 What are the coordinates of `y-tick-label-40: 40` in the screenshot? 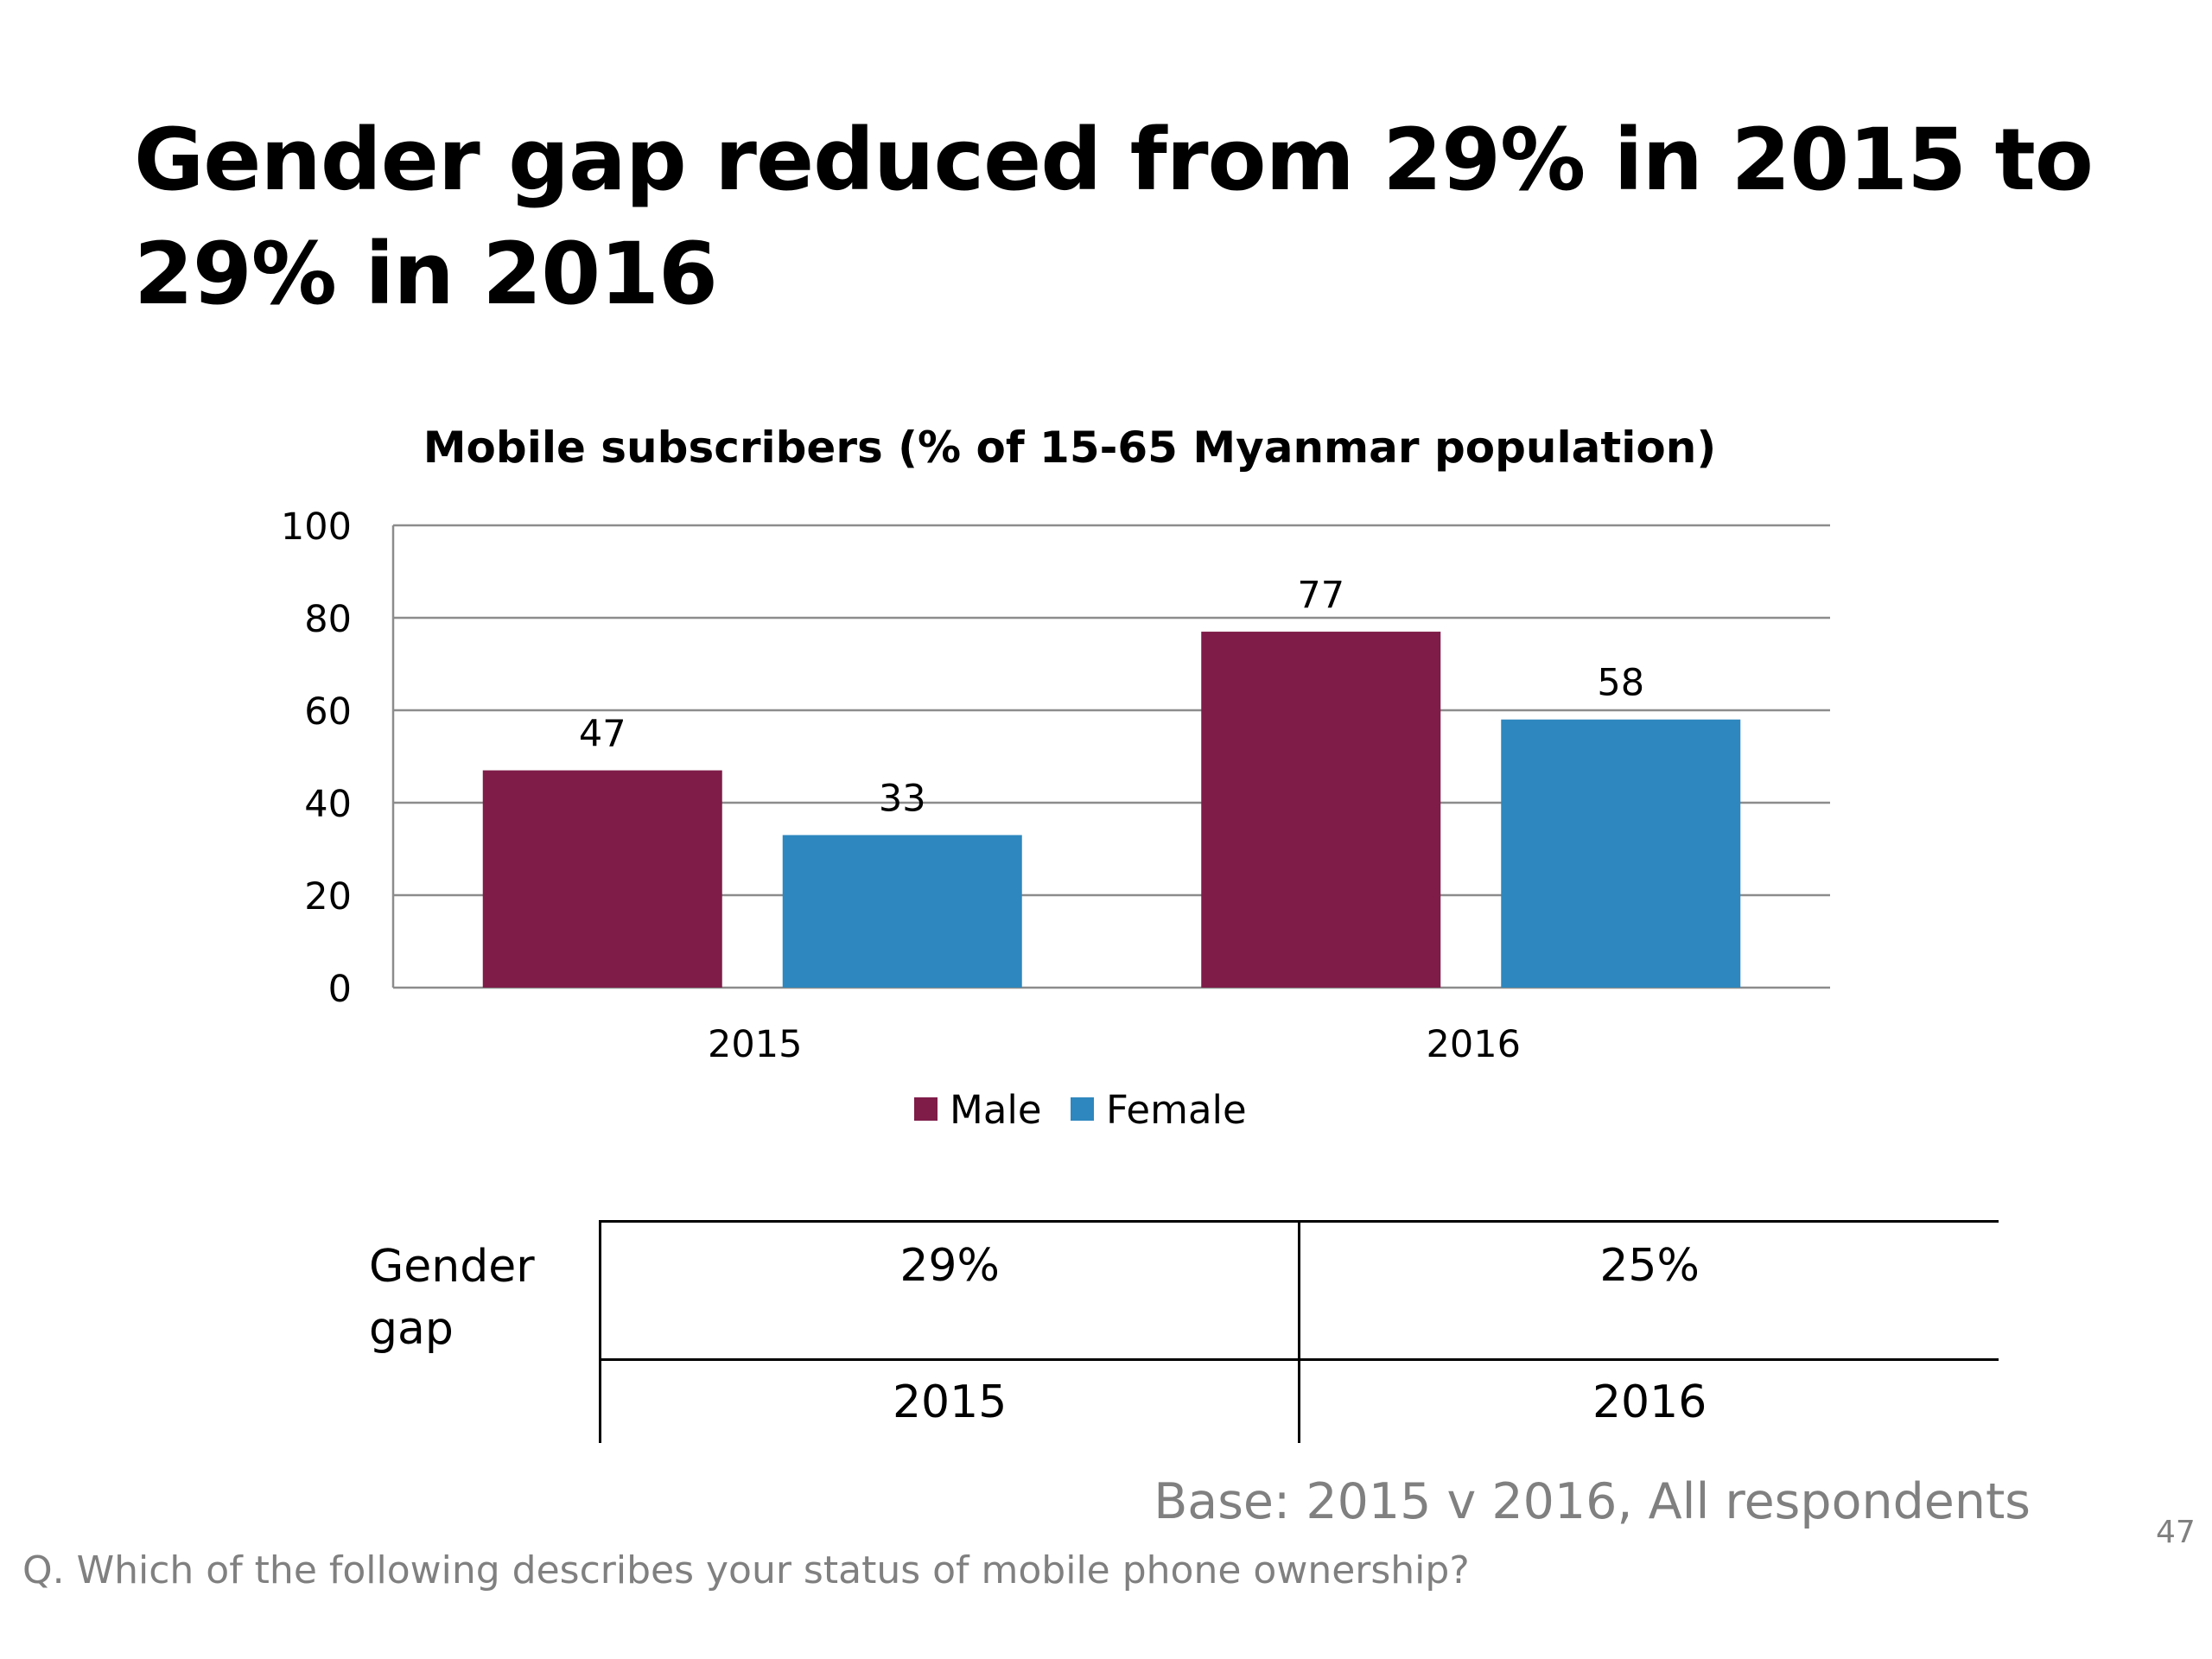 It's located at (328, 804).